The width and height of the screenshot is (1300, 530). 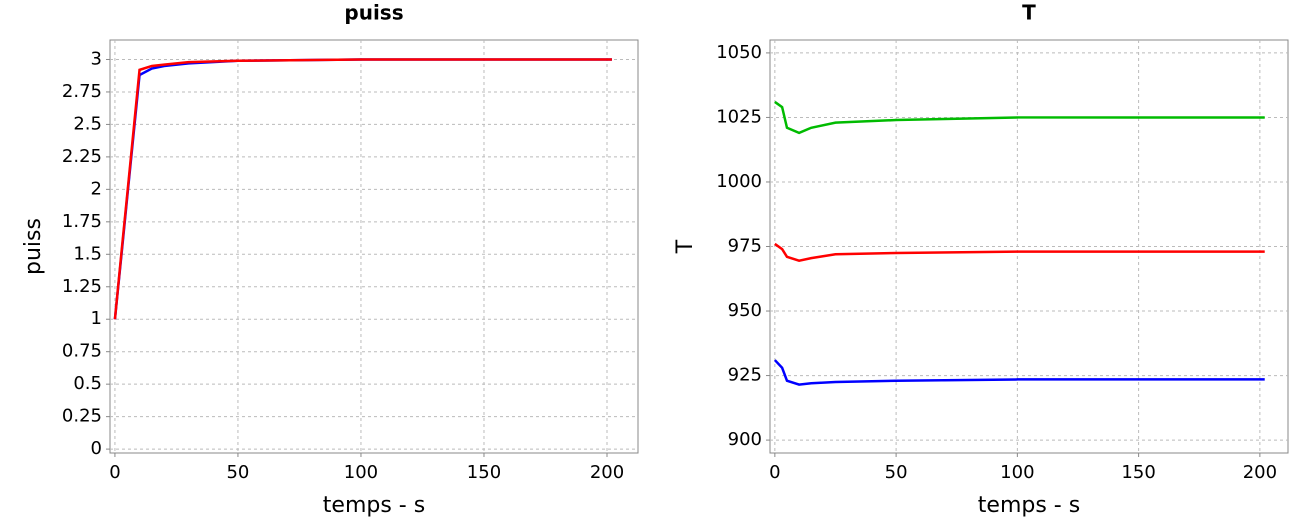 I want to click on y-tick-label: 2, so click(x=96, y=188).